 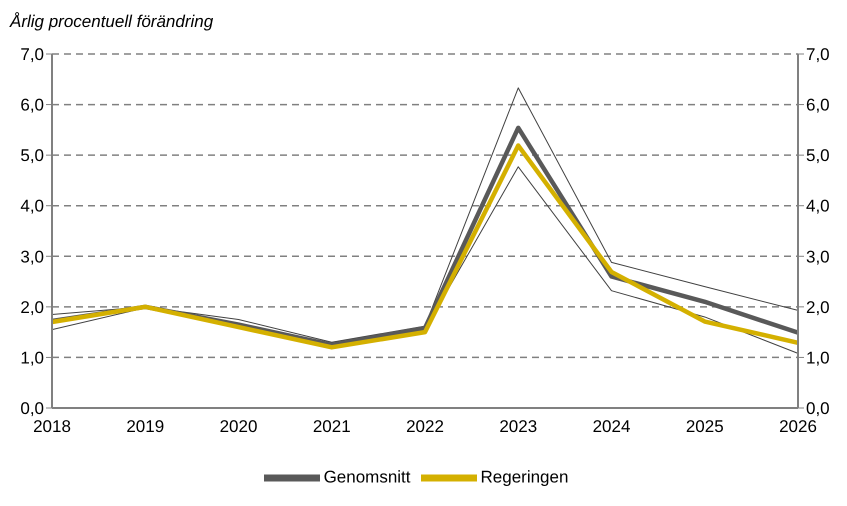 I want to click on y-tick-label: 4,0, so click(x=32, y=206).